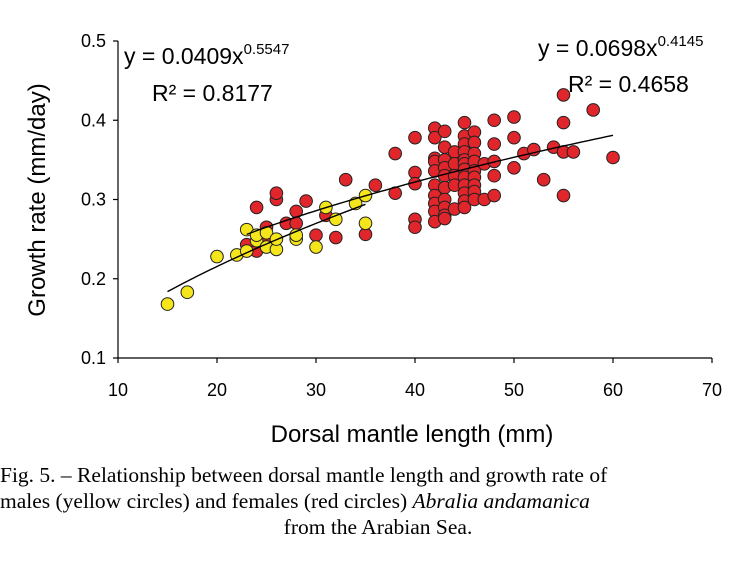 The height and width of the screenshot is (577, 756). I want to click on x-tick-labels: 10 20 30 40 50 60 70, so click(415, 390).